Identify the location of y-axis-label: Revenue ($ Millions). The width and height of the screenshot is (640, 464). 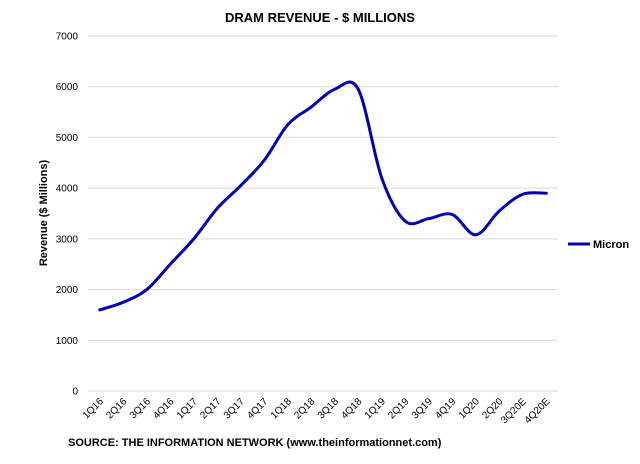
(44, 212).